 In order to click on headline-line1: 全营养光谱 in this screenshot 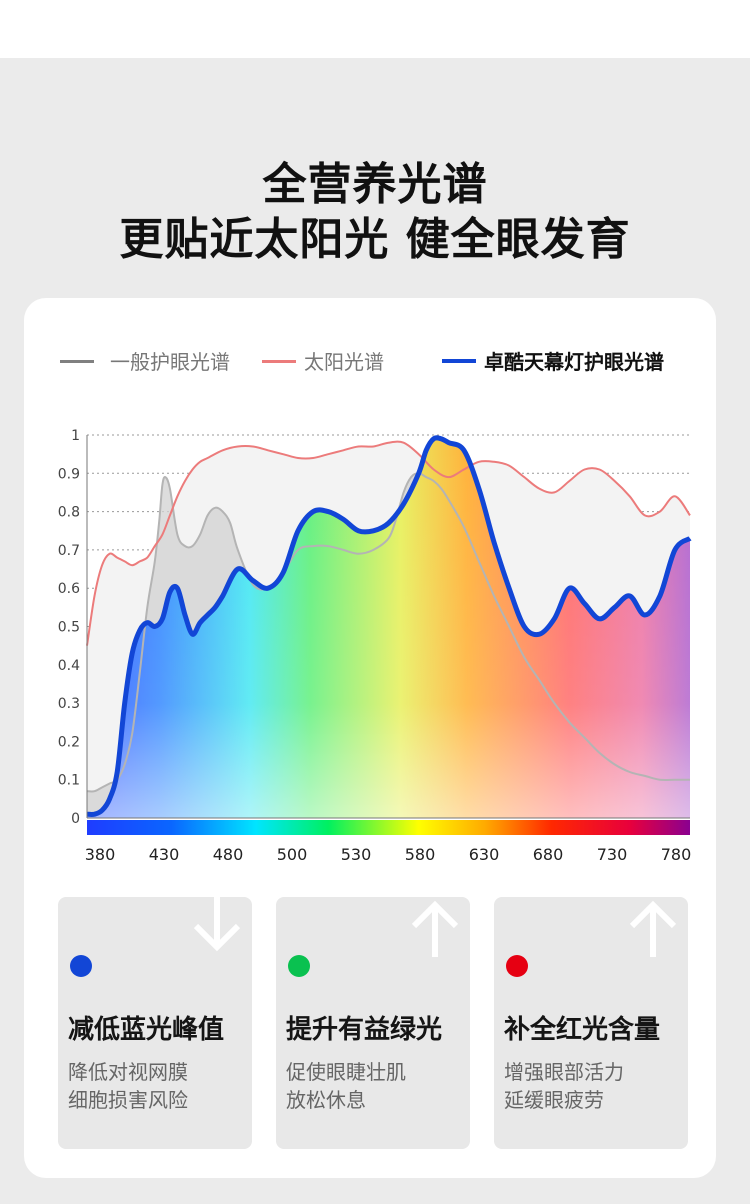, I will do `click(375, 184)`.